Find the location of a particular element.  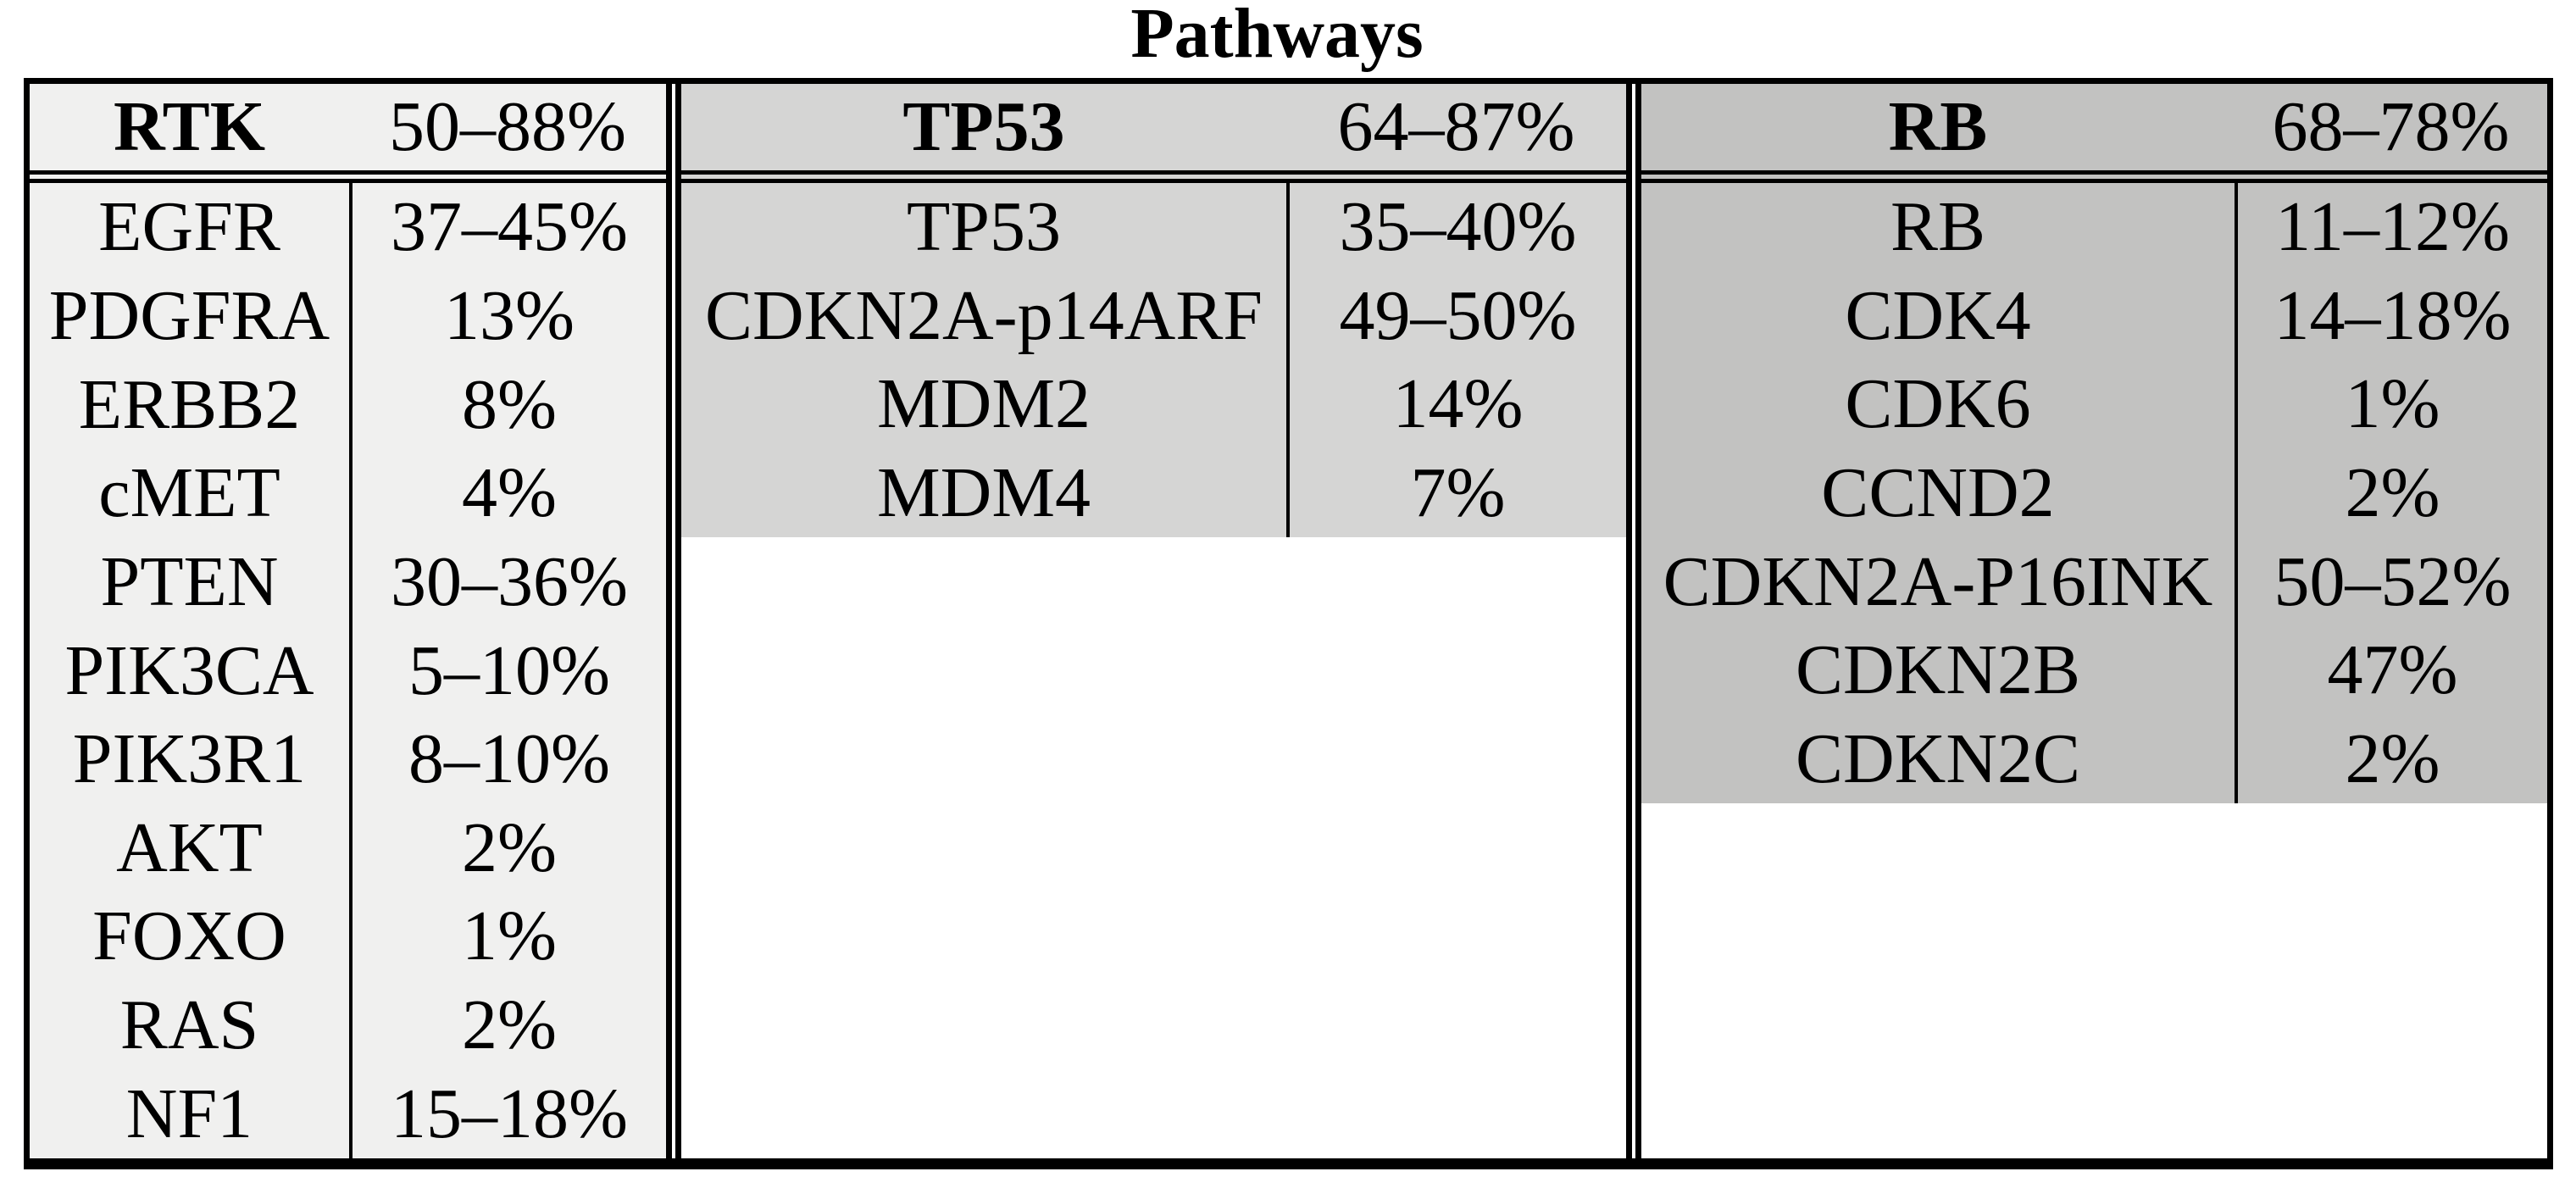

gene-cell: PIK3R1 is located at coordinates (189, 759).